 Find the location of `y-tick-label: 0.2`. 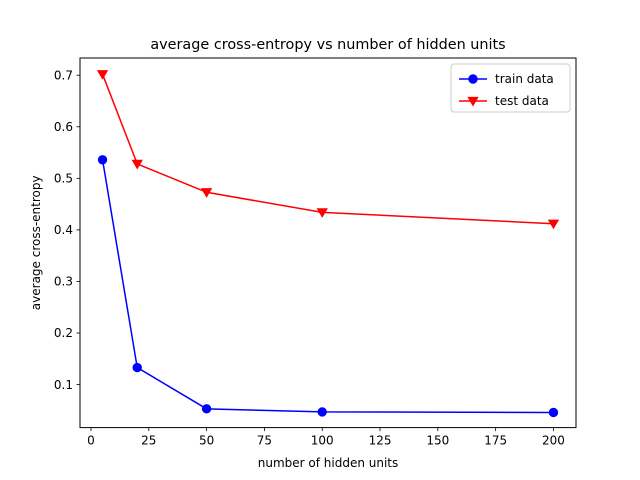

y-tick-label: 0.2 is located at coordinates (63, 333).